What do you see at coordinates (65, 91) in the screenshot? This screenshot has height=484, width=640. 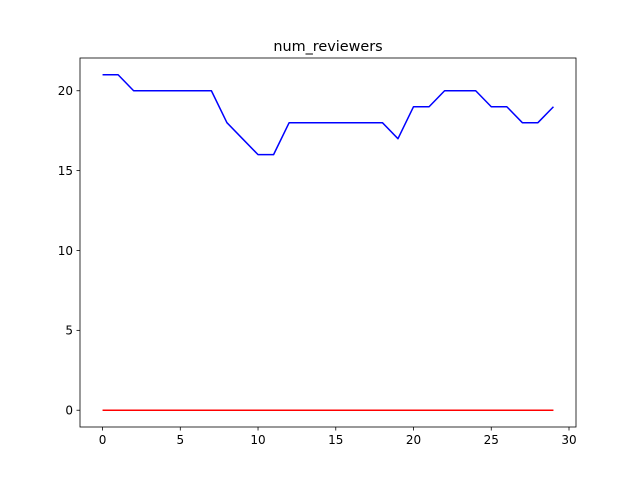 I see `y-tick-label: 20` at bounding box center [65, 91].